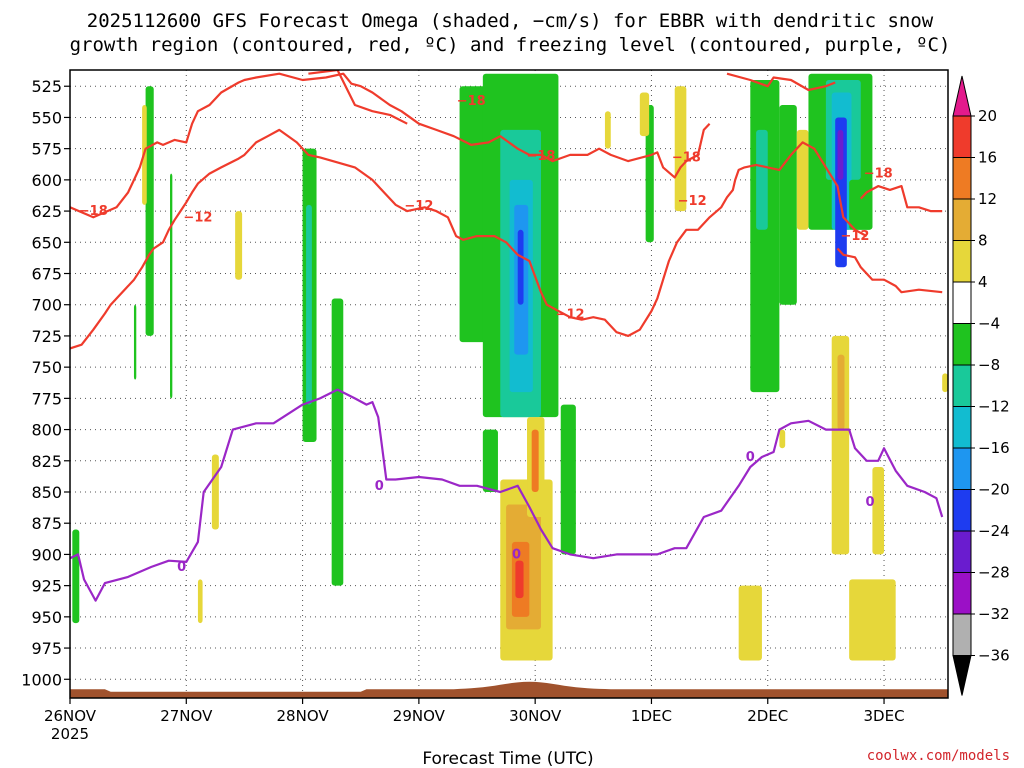  Describe the element at coordinates (46, 461) in the screenshot. I see `y-tick-label-12: 825` at that location.